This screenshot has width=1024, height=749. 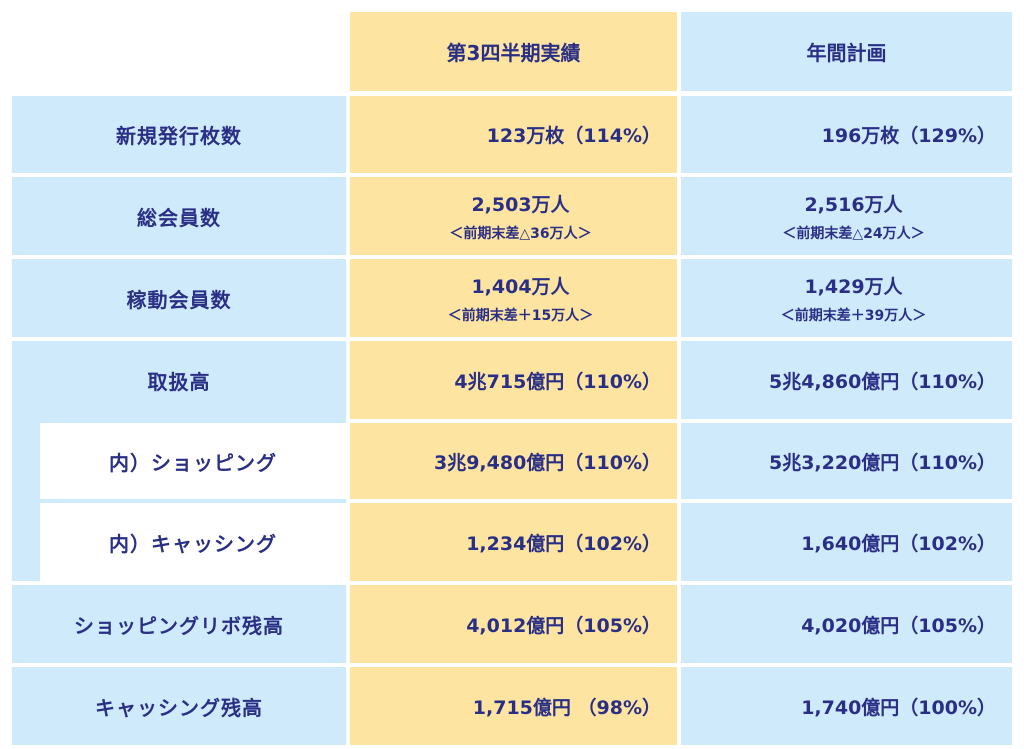 I want to click on shopping-plan: 5兆3,220億円（110%）, so click(x=846, y=461).